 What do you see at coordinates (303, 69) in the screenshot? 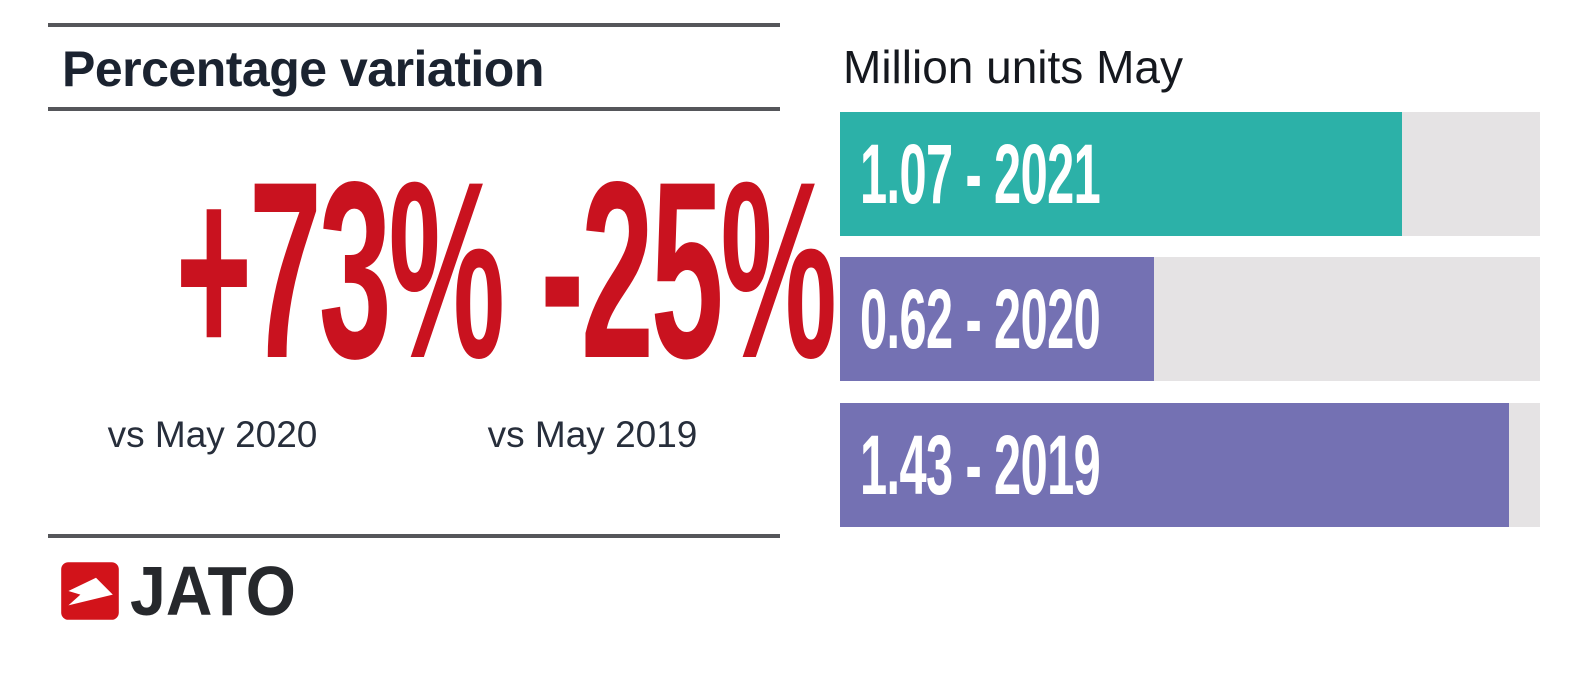
I see `panel-title: Percentage variation` at bounding box center [303, 69].